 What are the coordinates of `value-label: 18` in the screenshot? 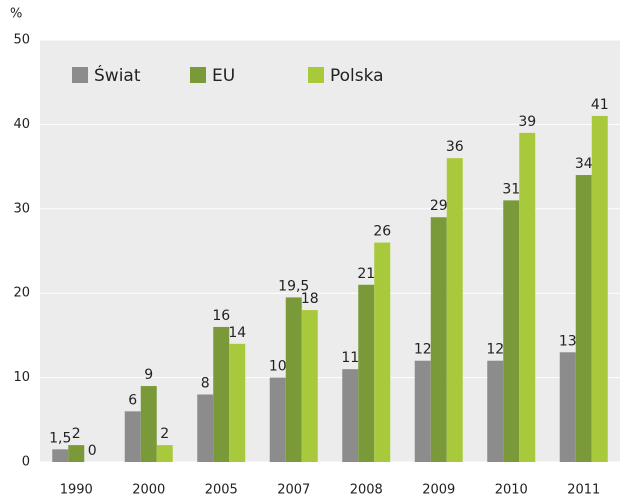 It's located at (310, 299).